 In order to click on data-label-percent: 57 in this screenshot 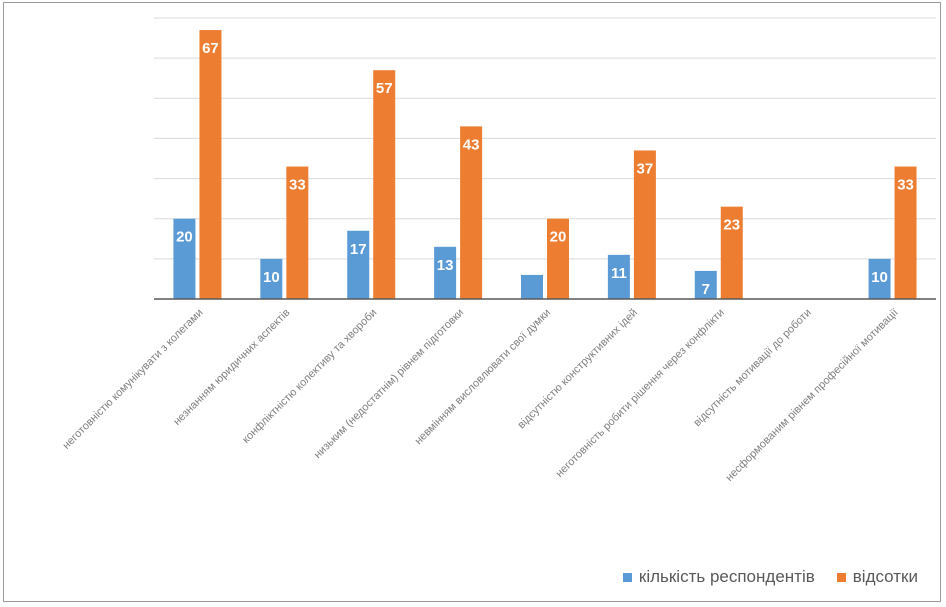, I will do `click(384, 88)`.